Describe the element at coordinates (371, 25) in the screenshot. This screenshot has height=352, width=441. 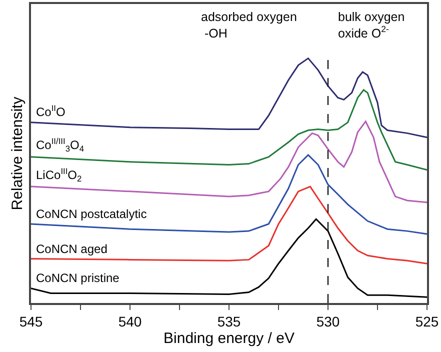
I see `text: bulk oxygen oxide O$^{2-}$` at that location.